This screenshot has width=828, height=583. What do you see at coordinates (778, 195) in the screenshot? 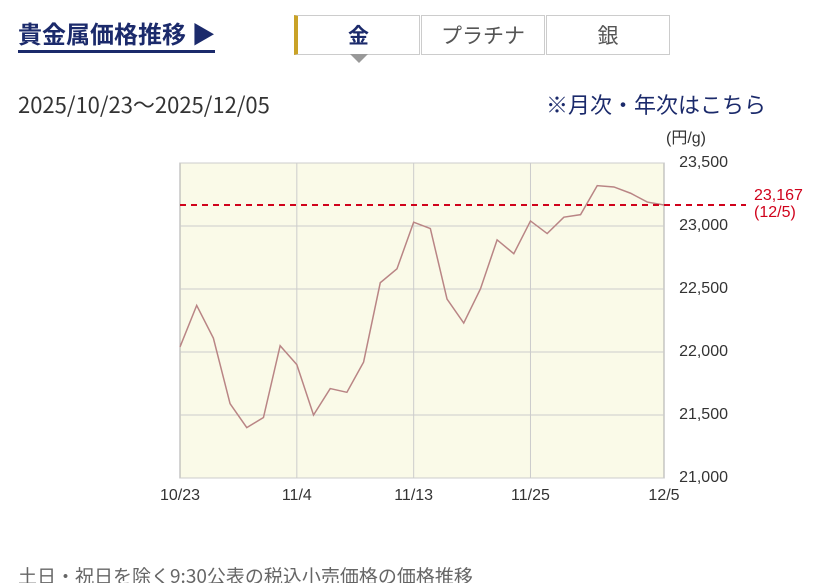
I see `reference-label: 23,167` at bounding box center [778, 195].